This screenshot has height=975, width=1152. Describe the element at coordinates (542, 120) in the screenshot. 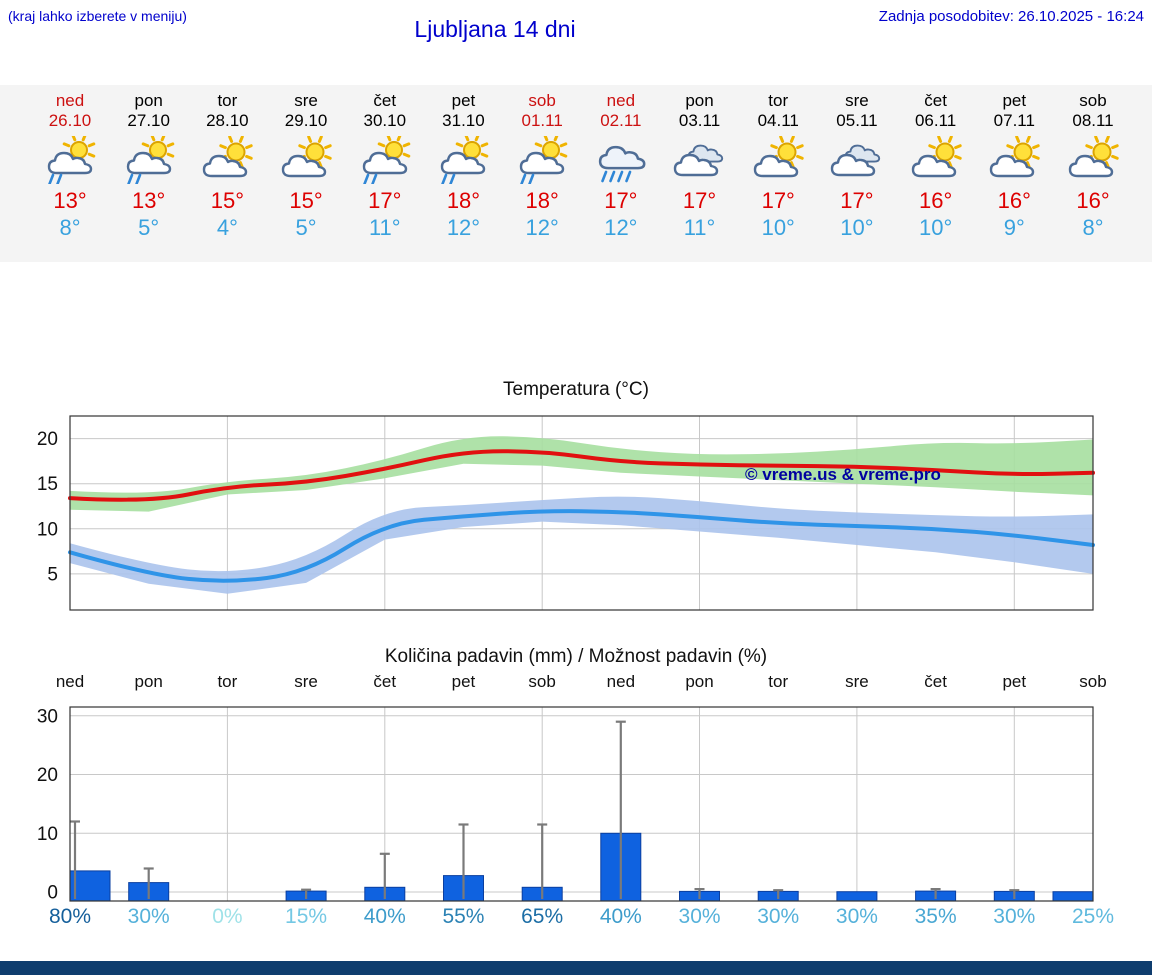

I see `day-date: 01.11` at that location.